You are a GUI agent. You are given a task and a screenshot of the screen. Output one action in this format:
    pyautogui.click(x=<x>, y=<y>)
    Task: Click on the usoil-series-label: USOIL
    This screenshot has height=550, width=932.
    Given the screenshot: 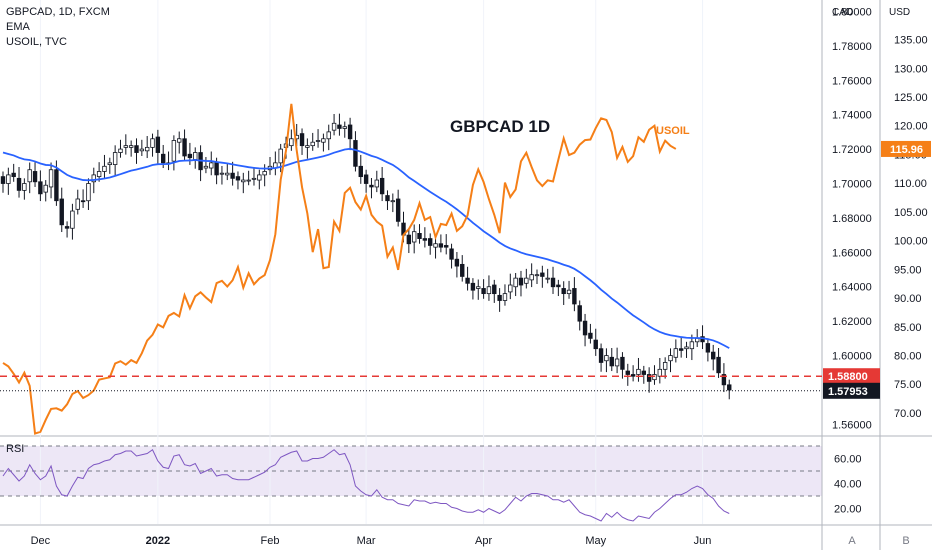 What is the action you would take?
    pyautogui.click(x=673, y=131)
    